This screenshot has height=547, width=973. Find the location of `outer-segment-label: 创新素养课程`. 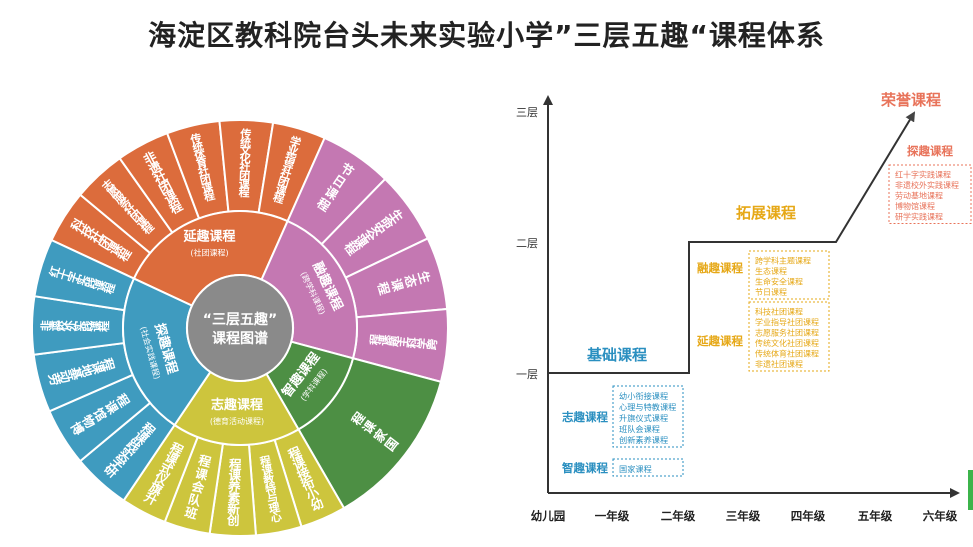

outer-segment-label: 创新素养课程 is located at coordinates (234, 492).